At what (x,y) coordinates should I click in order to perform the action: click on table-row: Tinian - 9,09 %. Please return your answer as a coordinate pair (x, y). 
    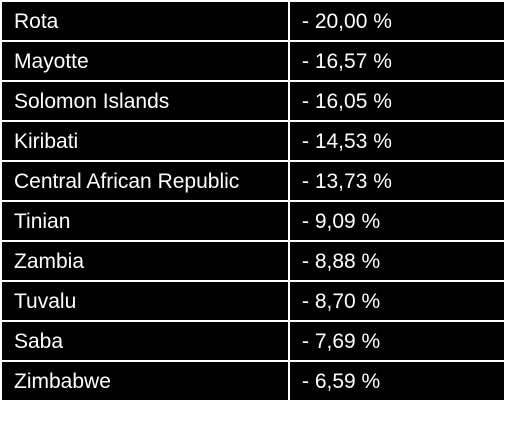
    Looking at the image, I should click on (253, 221).